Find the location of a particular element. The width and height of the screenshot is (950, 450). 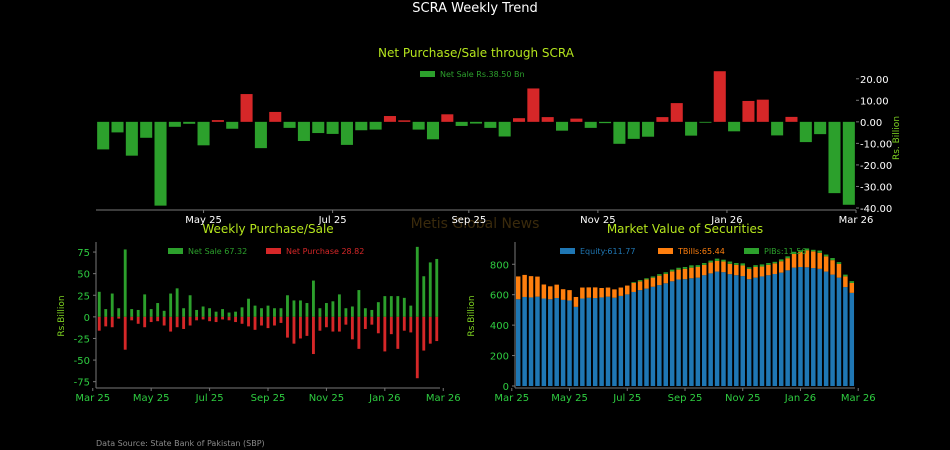

weekly-xtick-label: Jan 26 is located at coordinates (384, 398).